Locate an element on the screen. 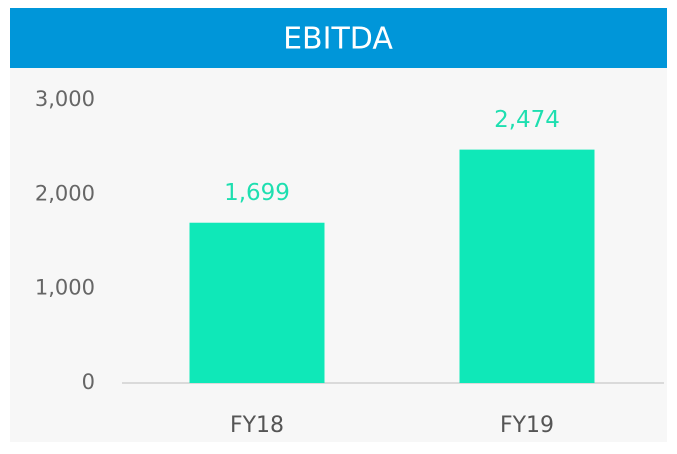  data-label: 1,699 is located at coordinates (257, 193).